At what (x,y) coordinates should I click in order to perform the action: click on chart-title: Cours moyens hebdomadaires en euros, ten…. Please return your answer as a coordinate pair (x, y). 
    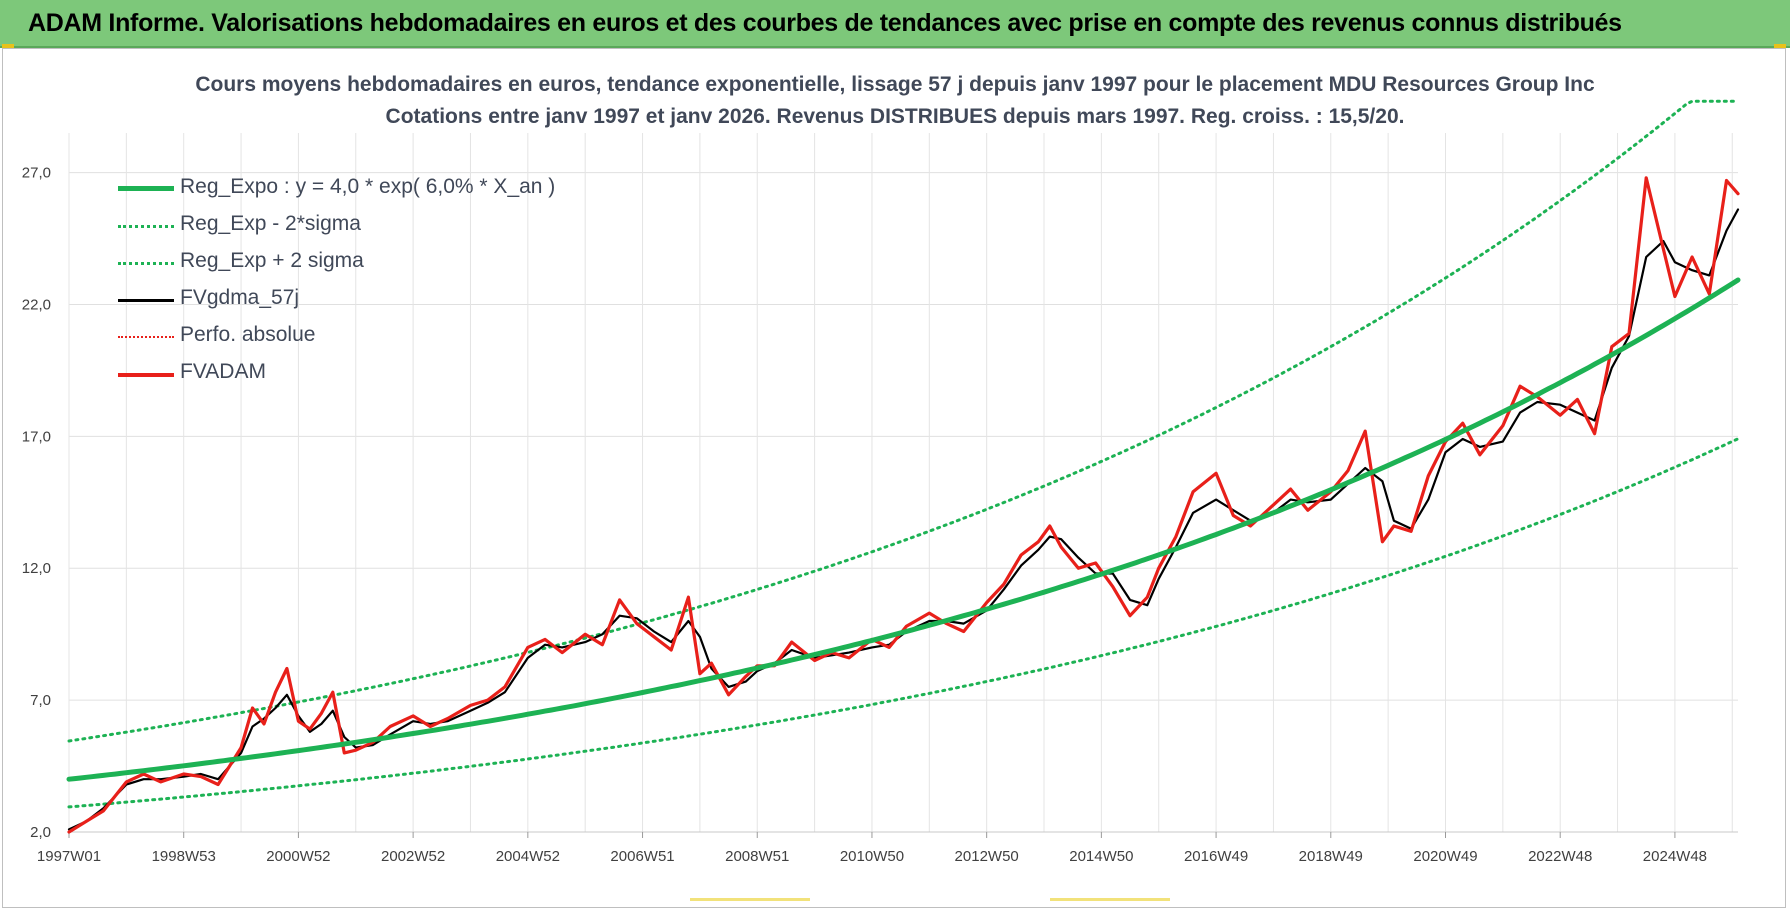
    Looking at the image, I should click on (895, 84).